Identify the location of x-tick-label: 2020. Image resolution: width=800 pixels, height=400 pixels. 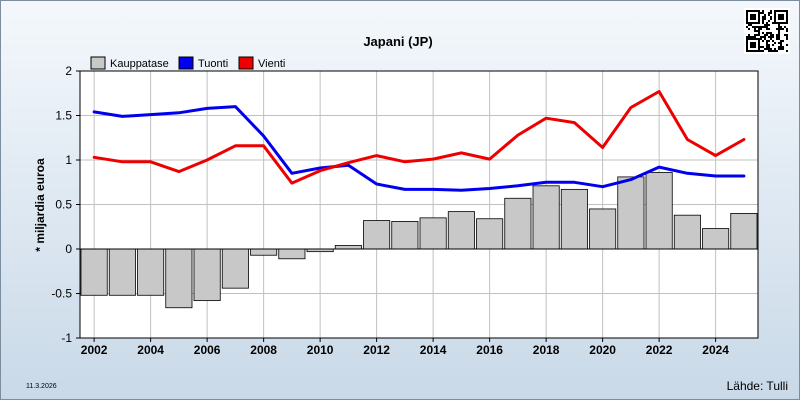
(602, 350).